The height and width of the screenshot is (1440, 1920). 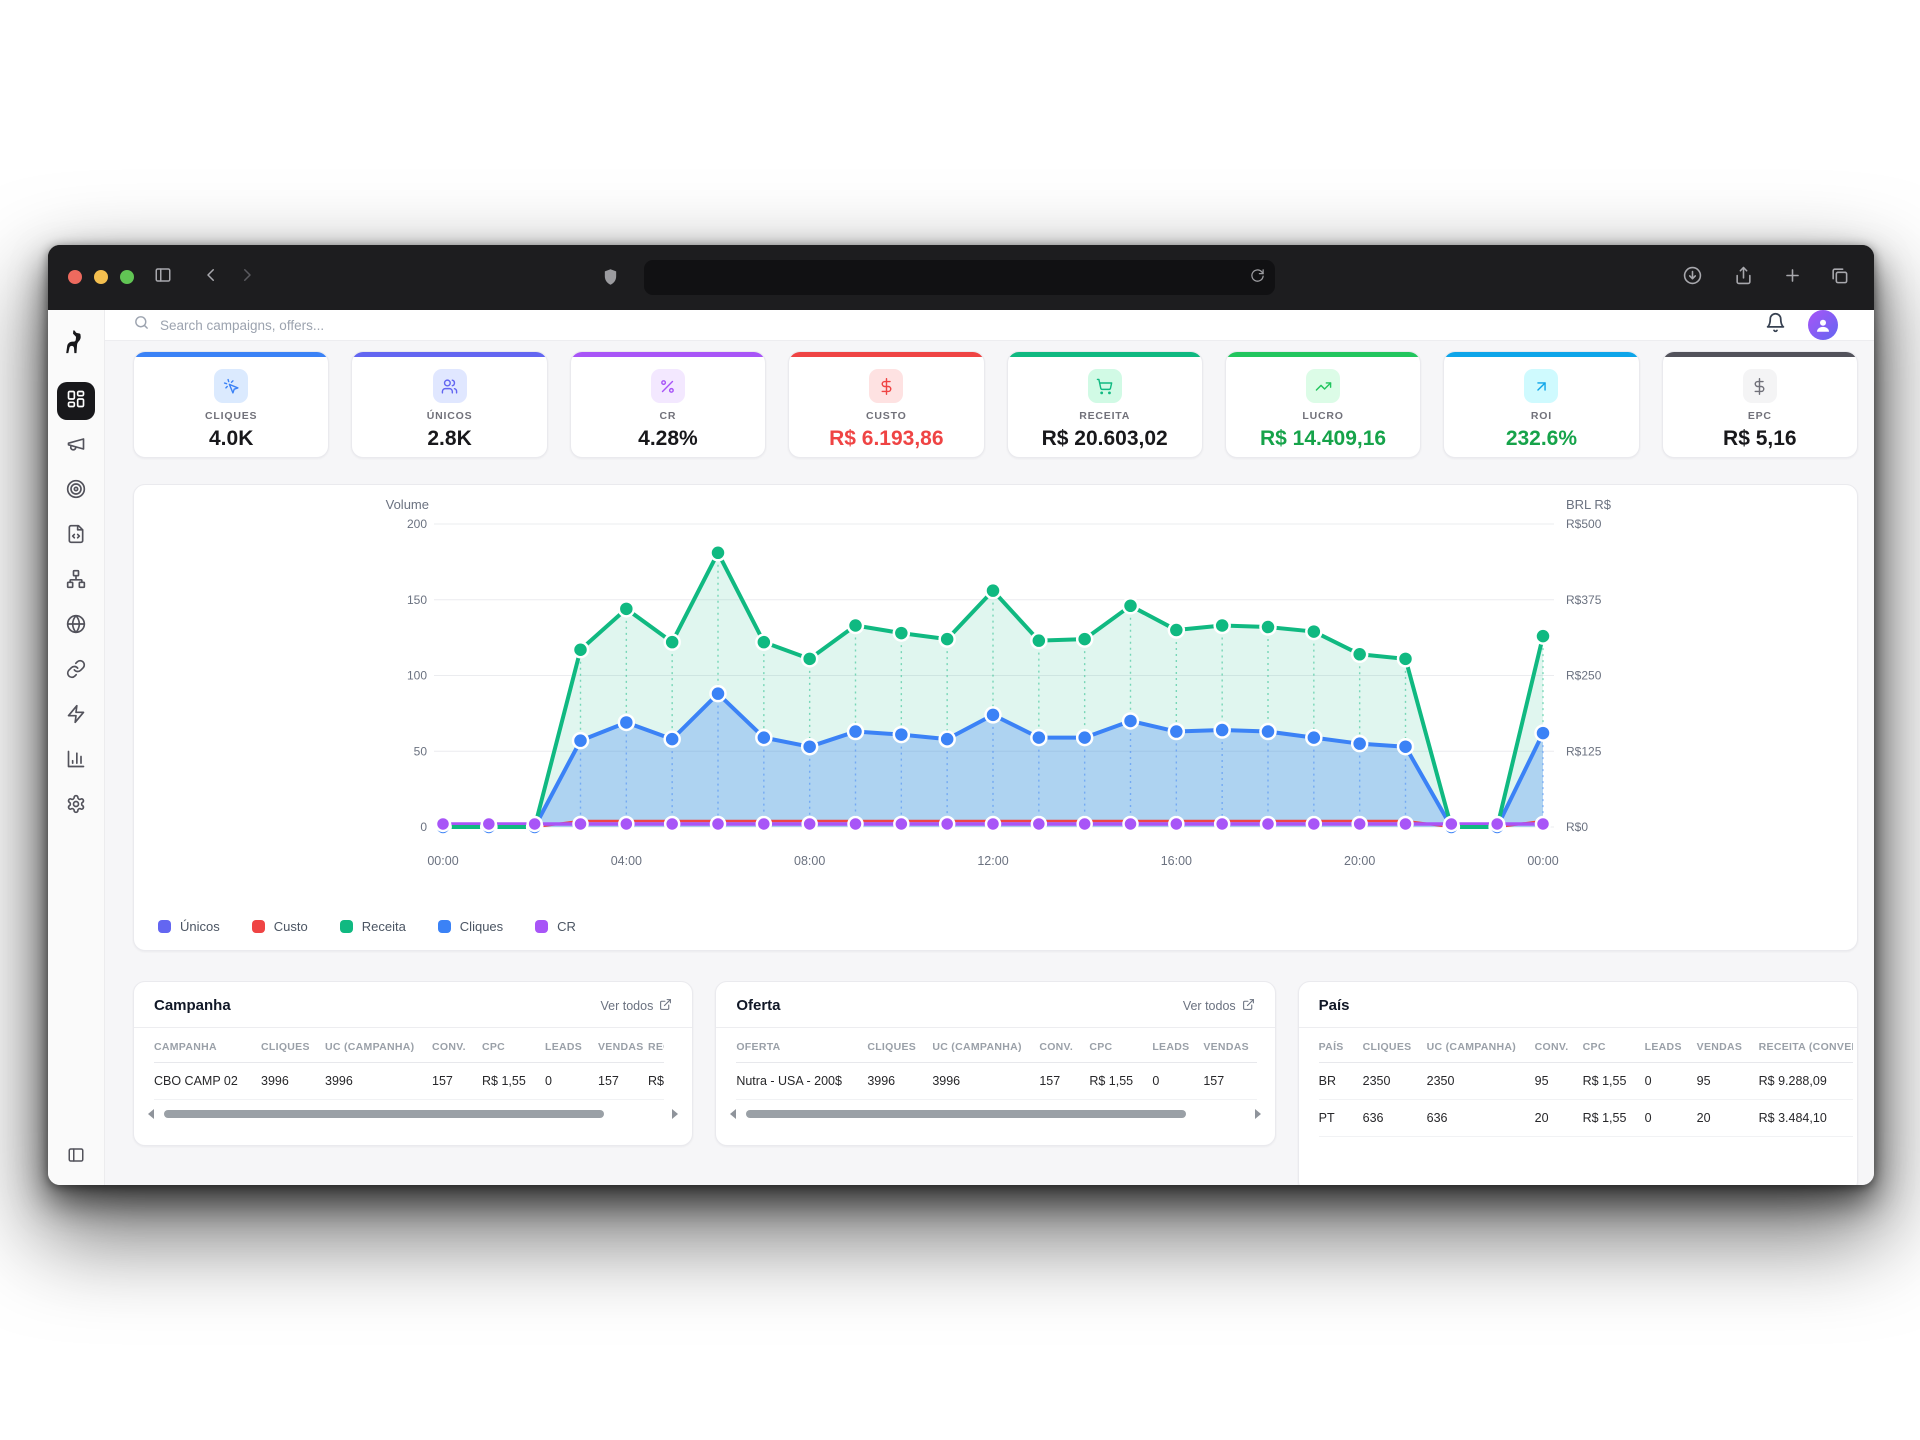 I want to click on sidebar-item-automation, so click(x=76, y=716).